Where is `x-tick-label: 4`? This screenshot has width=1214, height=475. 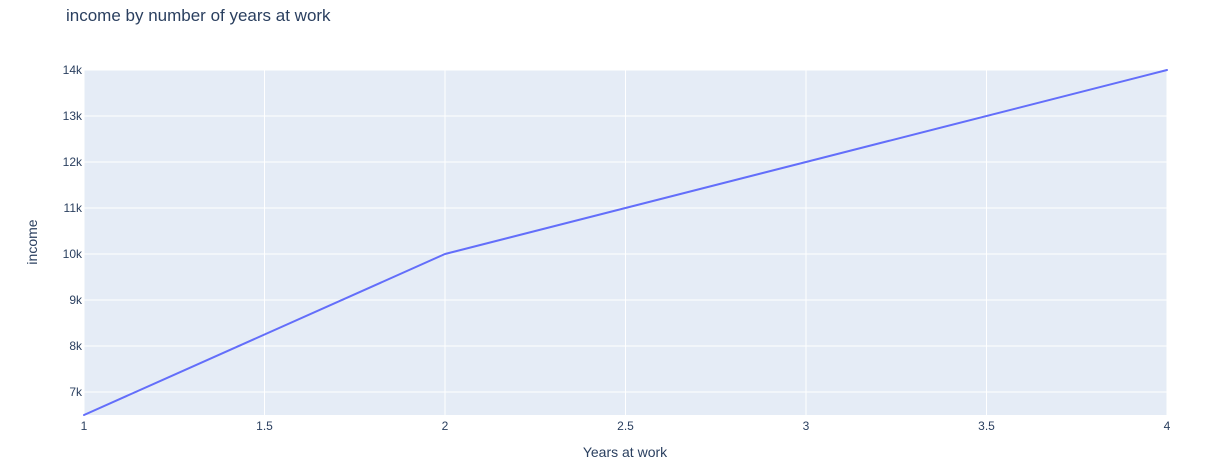
x-tick-label: 4 is located at coordinates (1167, 426).